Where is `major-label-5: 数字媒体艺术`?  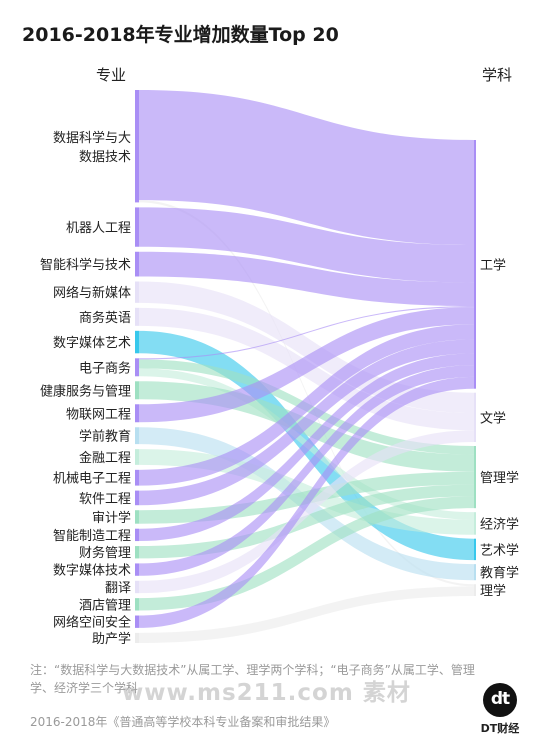
major-label-5: 数字媒体艺术 is located at coordinates (92, 343).